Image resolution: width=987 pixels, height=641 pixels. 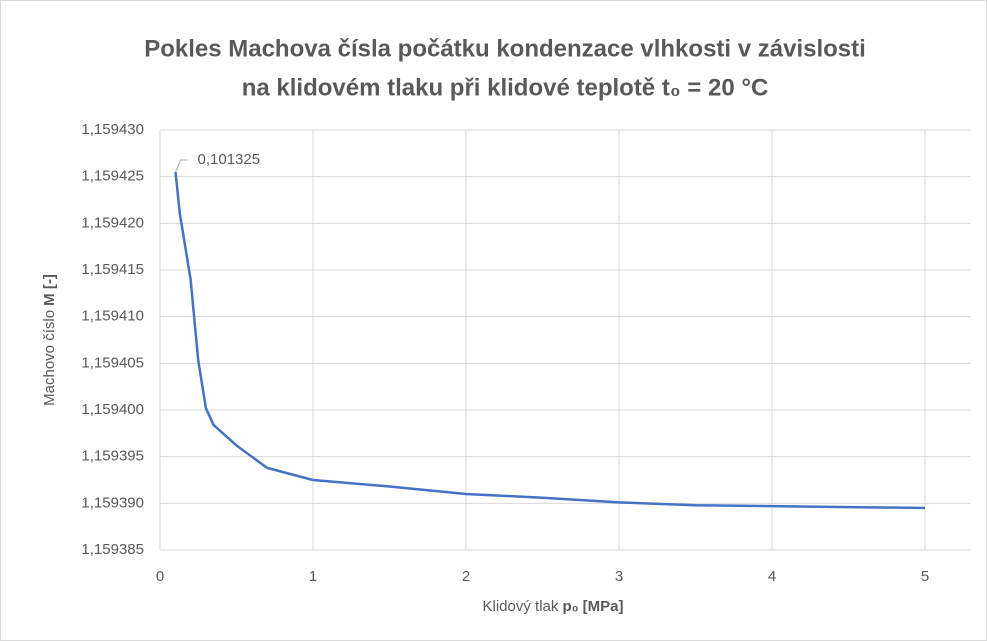 I want to click on x-tick-label: 0, so click(x=160, y=576).